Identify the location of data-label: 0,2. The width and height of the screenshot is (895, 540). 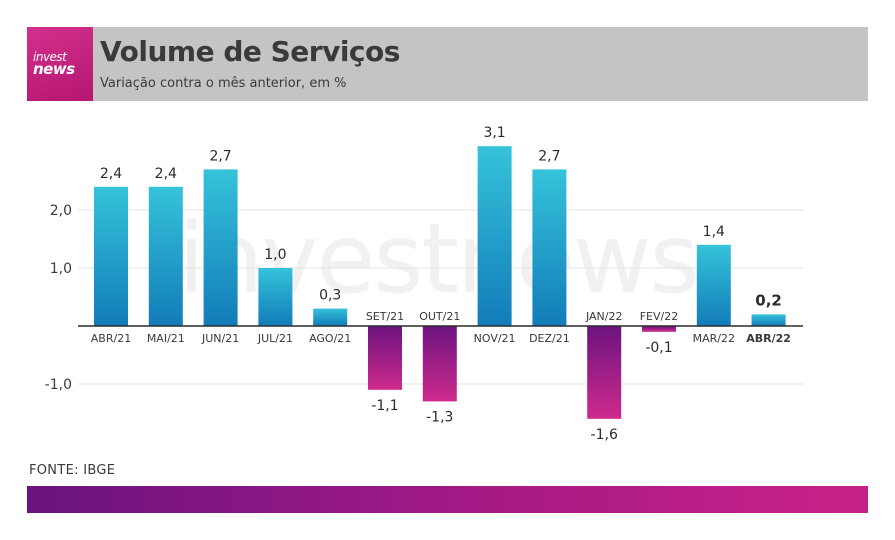
(768, 300).